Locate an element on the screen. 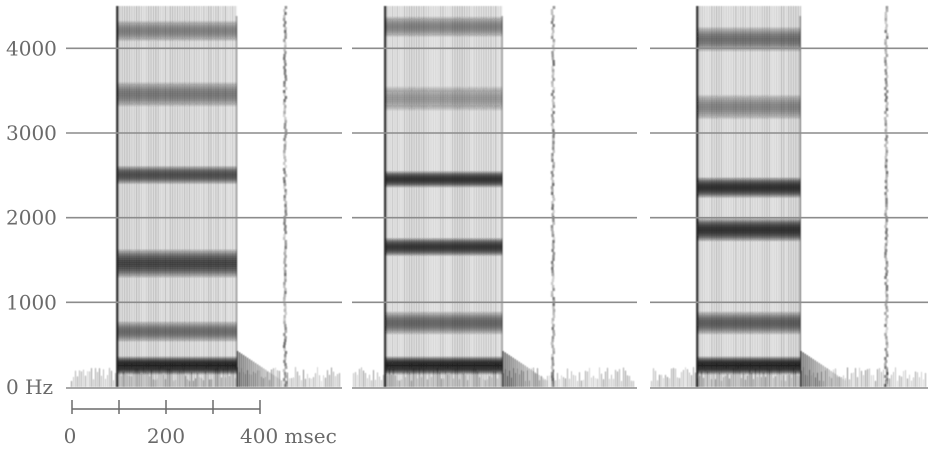  time-scale-label: 400 msec is located at coordinates (288, 436).